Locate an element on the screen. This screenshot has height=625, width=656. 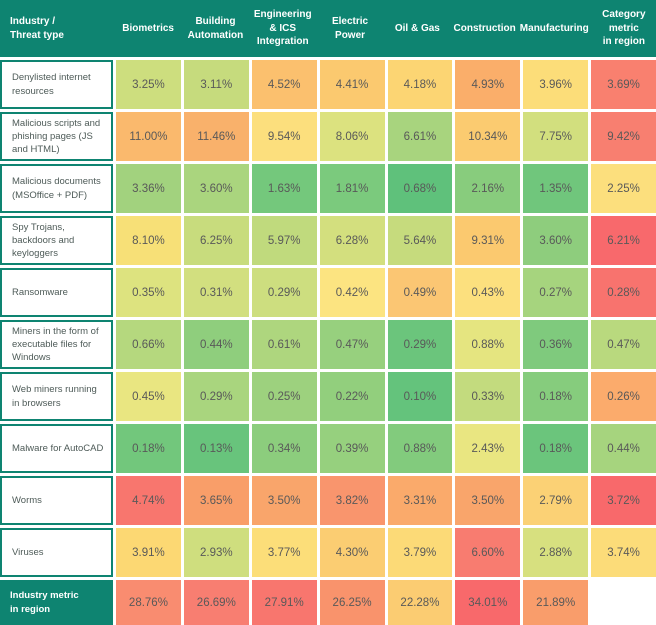
heatmap-cell: 8.06% is located at coordinates (352, 136).